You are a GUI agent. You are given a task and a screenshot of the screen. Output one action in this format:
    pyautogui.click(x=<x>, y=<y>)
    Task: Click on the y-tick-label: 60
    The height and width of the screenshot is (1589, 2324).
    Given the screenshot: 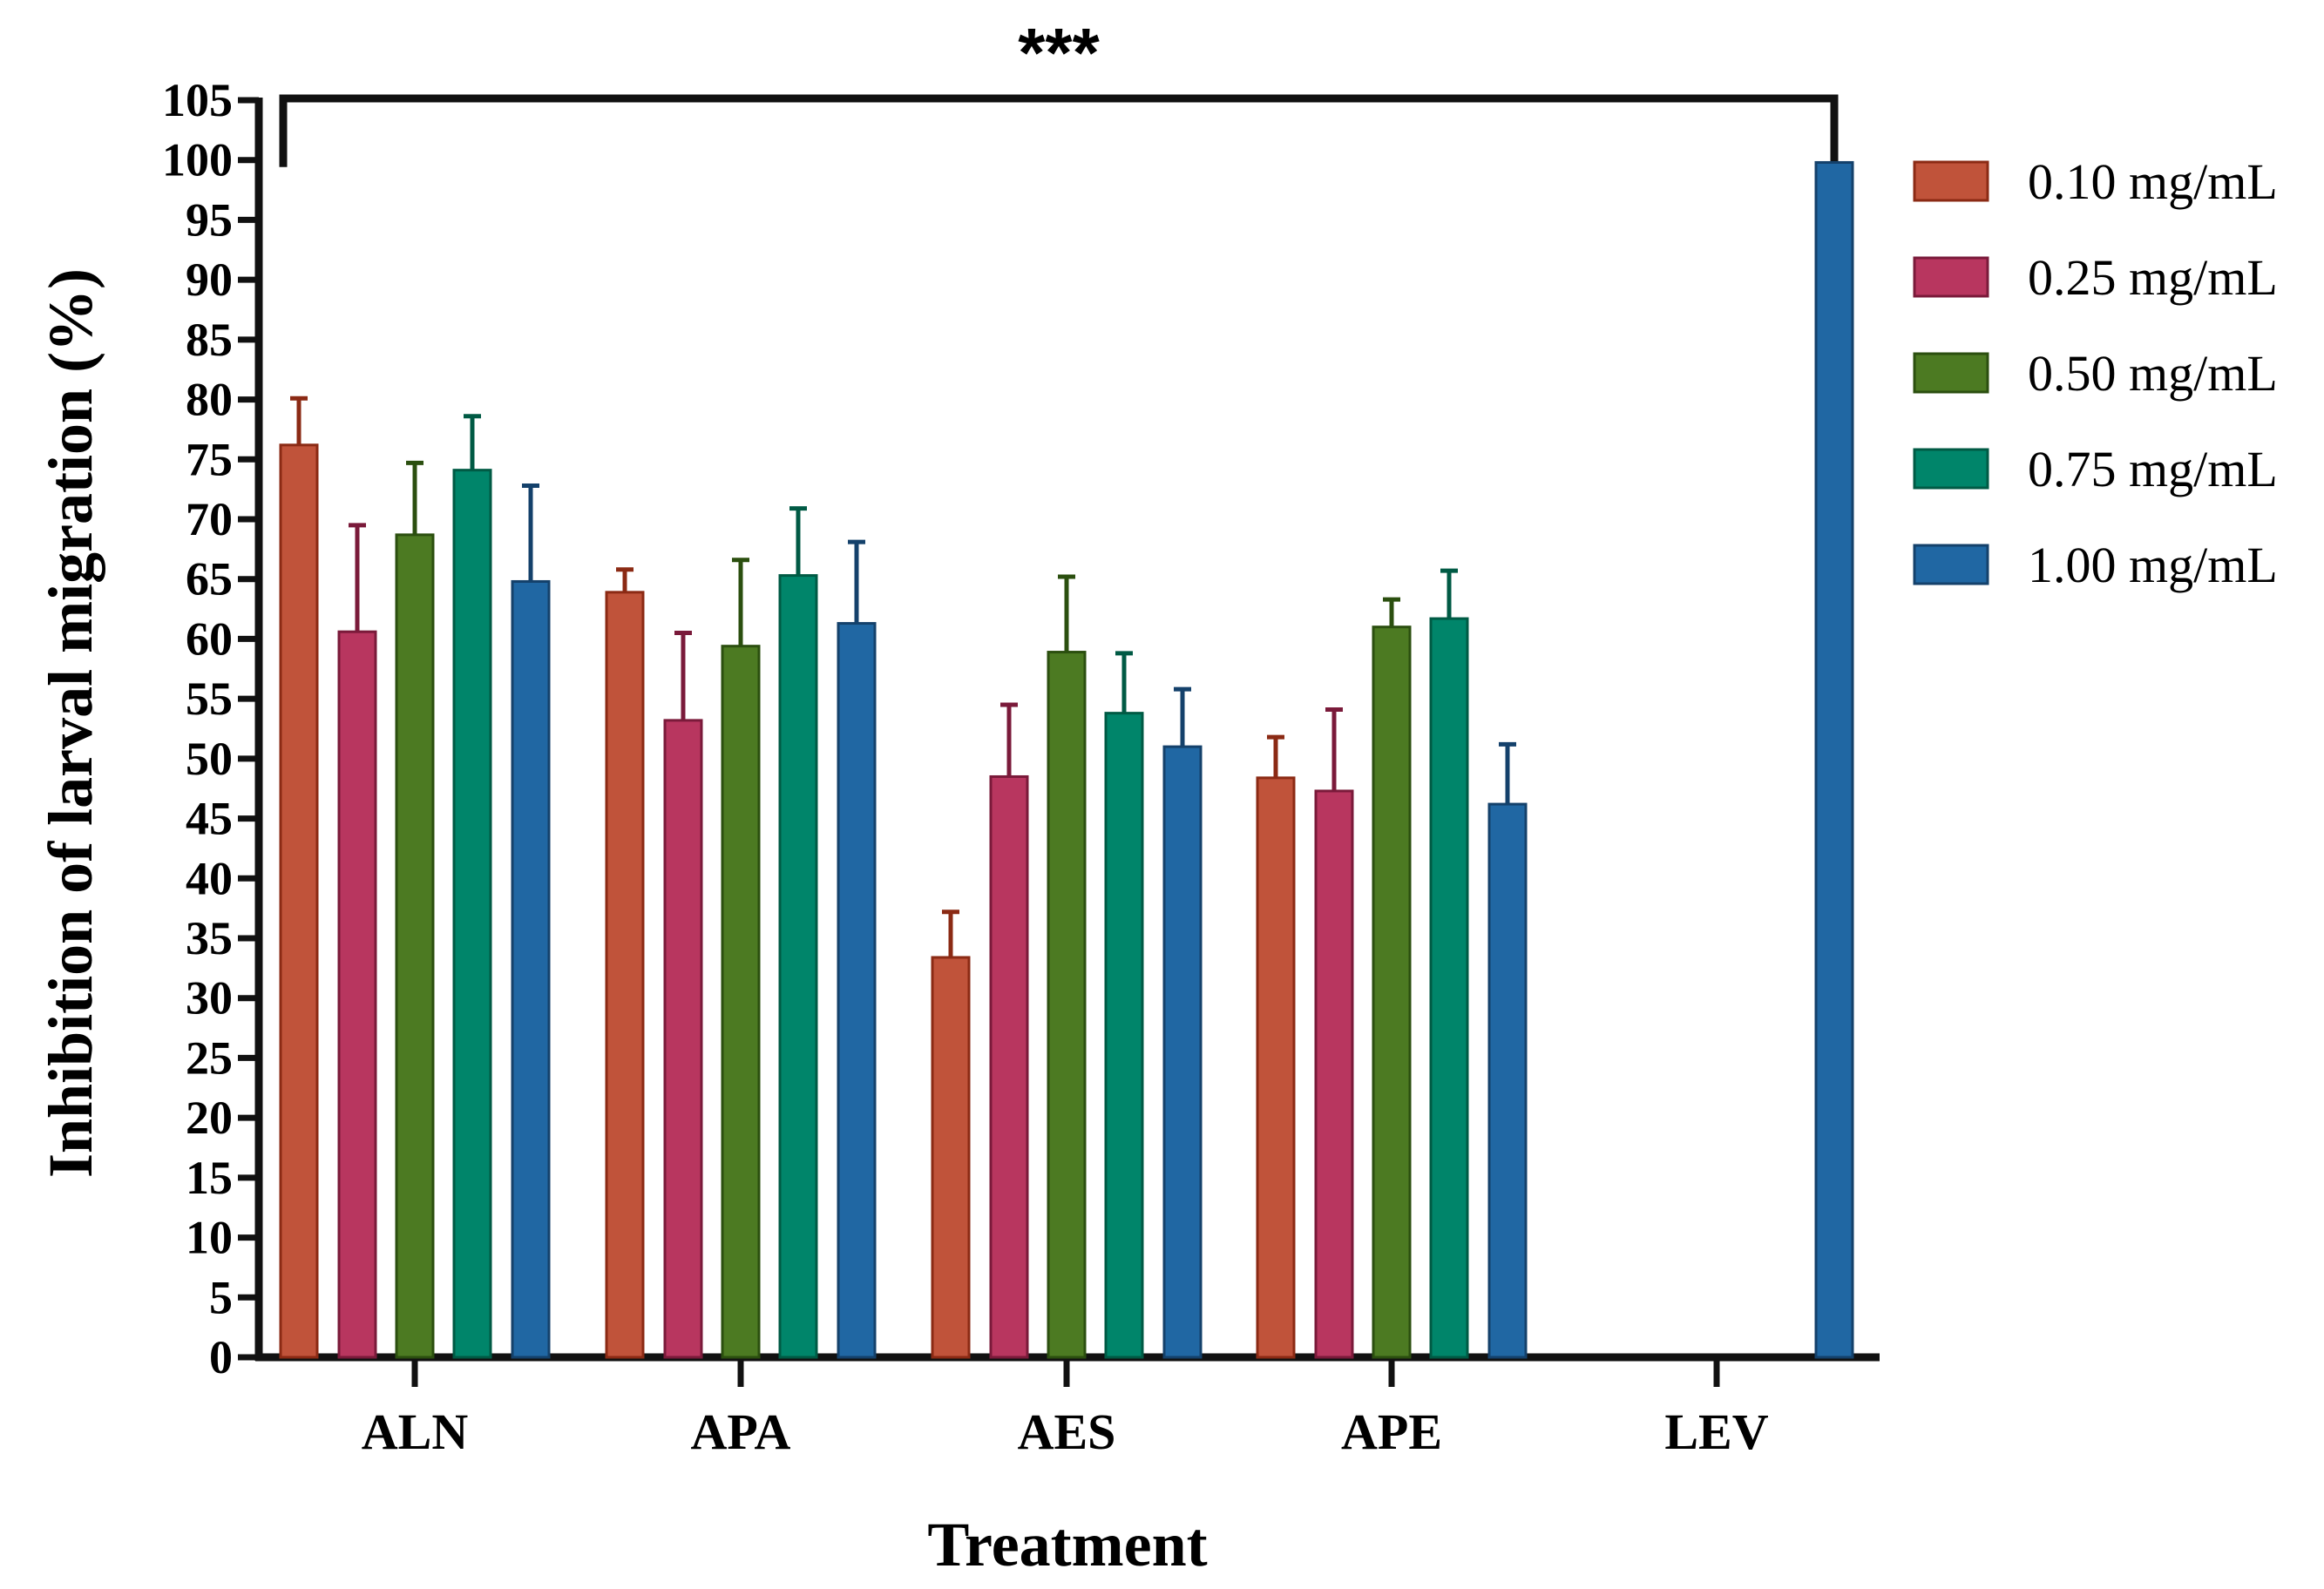 What is the action you would take?
    pyautogui.click(x=210, y=638)
    